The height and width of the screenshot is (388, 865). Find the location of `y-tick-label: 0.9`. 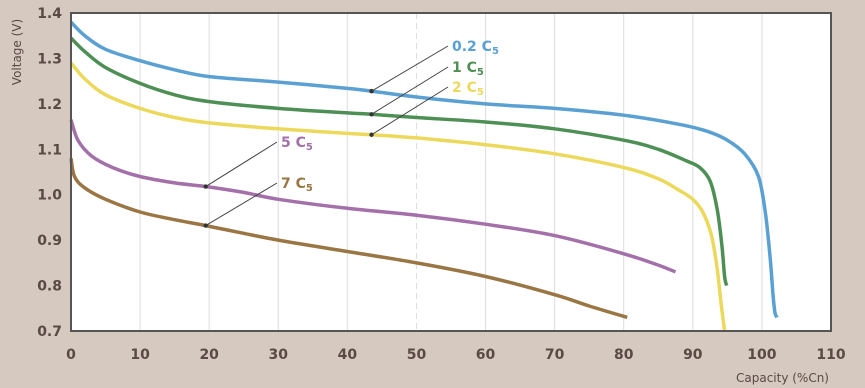

y-tick-label: 0.9 is located at coordinates (49, 241).